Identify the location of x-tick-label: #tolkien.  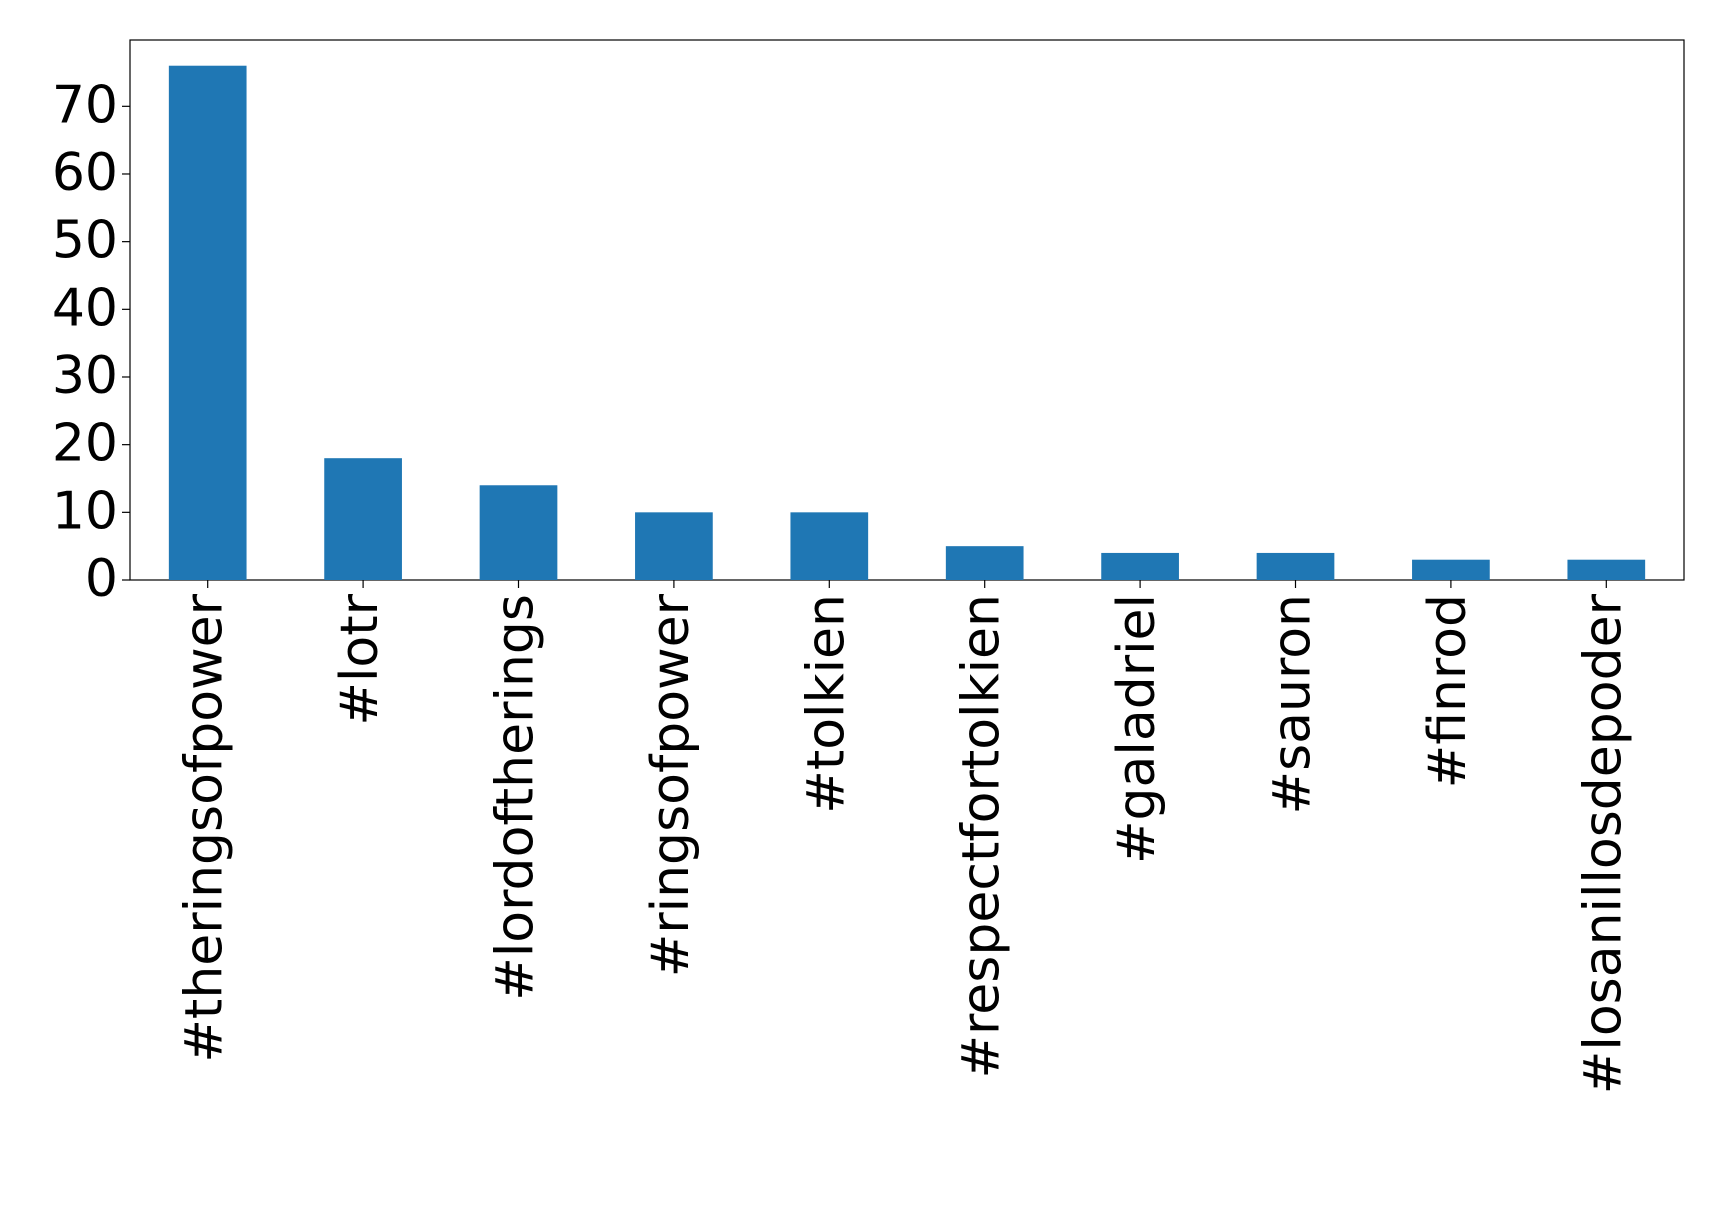
(826, 704).